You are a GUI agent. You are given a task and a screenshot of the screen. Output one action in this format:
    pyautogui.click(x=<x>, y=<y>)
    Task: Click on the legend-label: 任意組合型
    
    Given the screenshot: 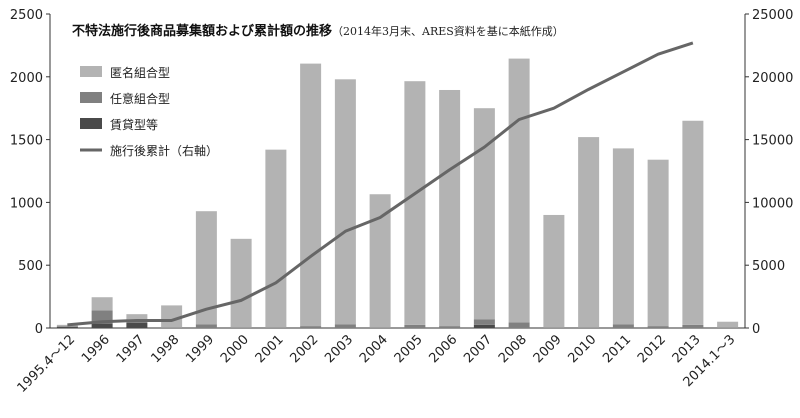 What is the action you would take?
    pyautogui.click(x=140, y=98)
    